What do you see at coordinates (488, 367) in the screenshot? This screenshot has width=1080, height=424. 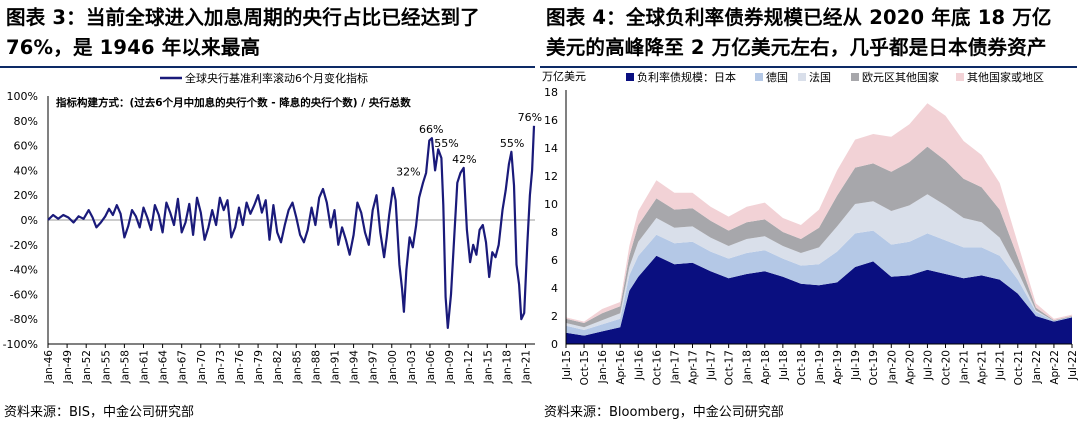 I see `x-tick-label: Jan-15` at bounding box center [488, 367].